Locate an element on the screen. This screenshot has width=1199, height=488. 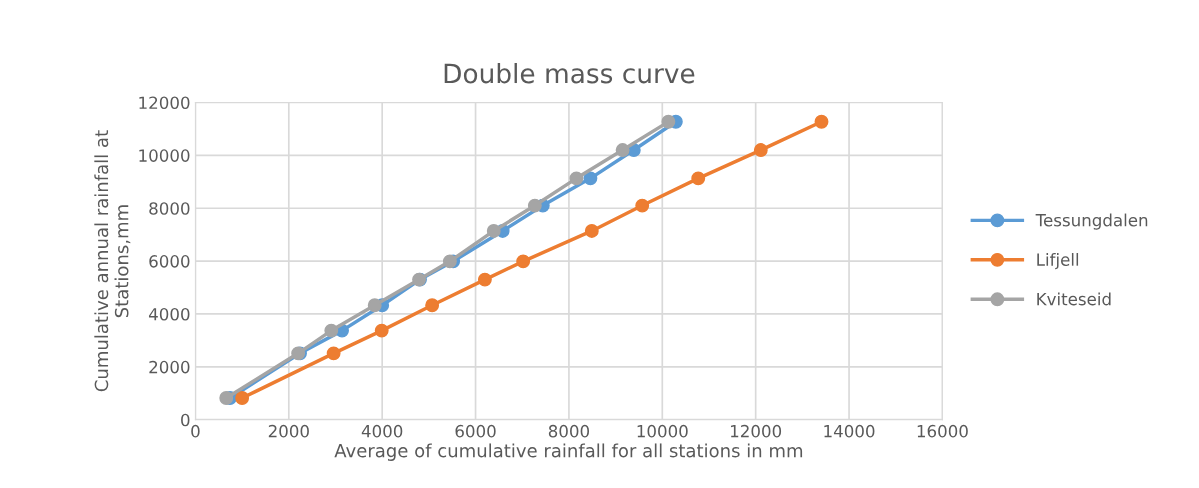
x-tick-label: 2000 is located at coordinates (288, 431).